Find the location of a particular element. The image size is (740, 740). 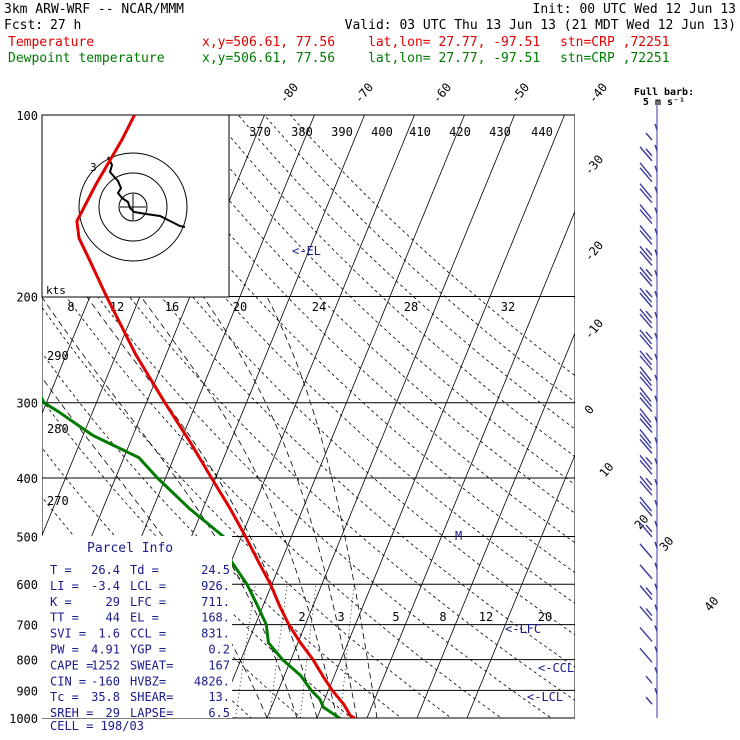

pressure-label: 500 is located at coordinates (27, 537).